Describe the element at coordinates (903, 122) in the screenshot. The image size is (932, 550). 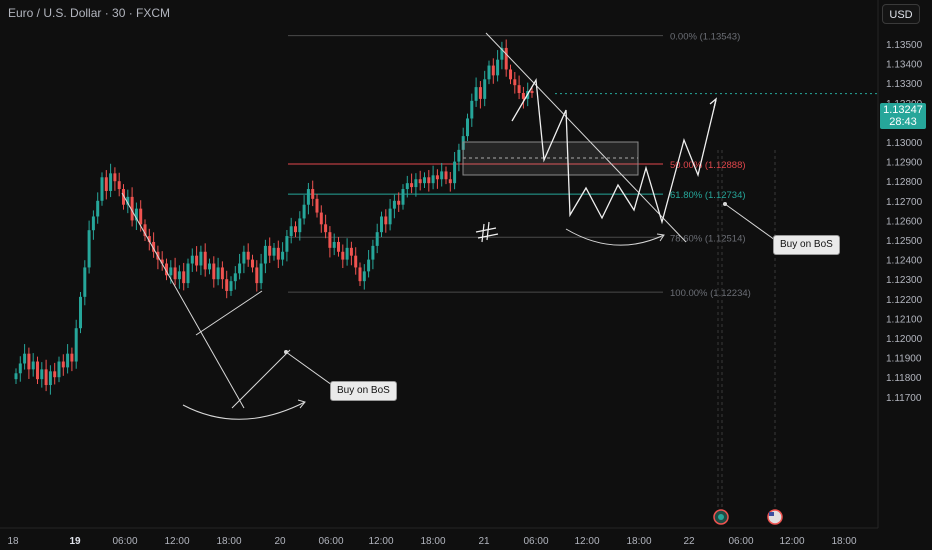
I see `bar-countdown: 28:43` at that location.